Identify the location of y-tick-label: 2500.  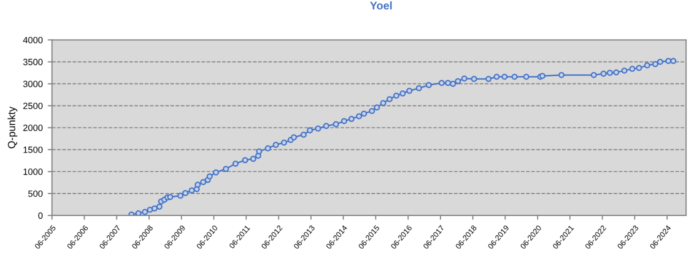
(33, 106).